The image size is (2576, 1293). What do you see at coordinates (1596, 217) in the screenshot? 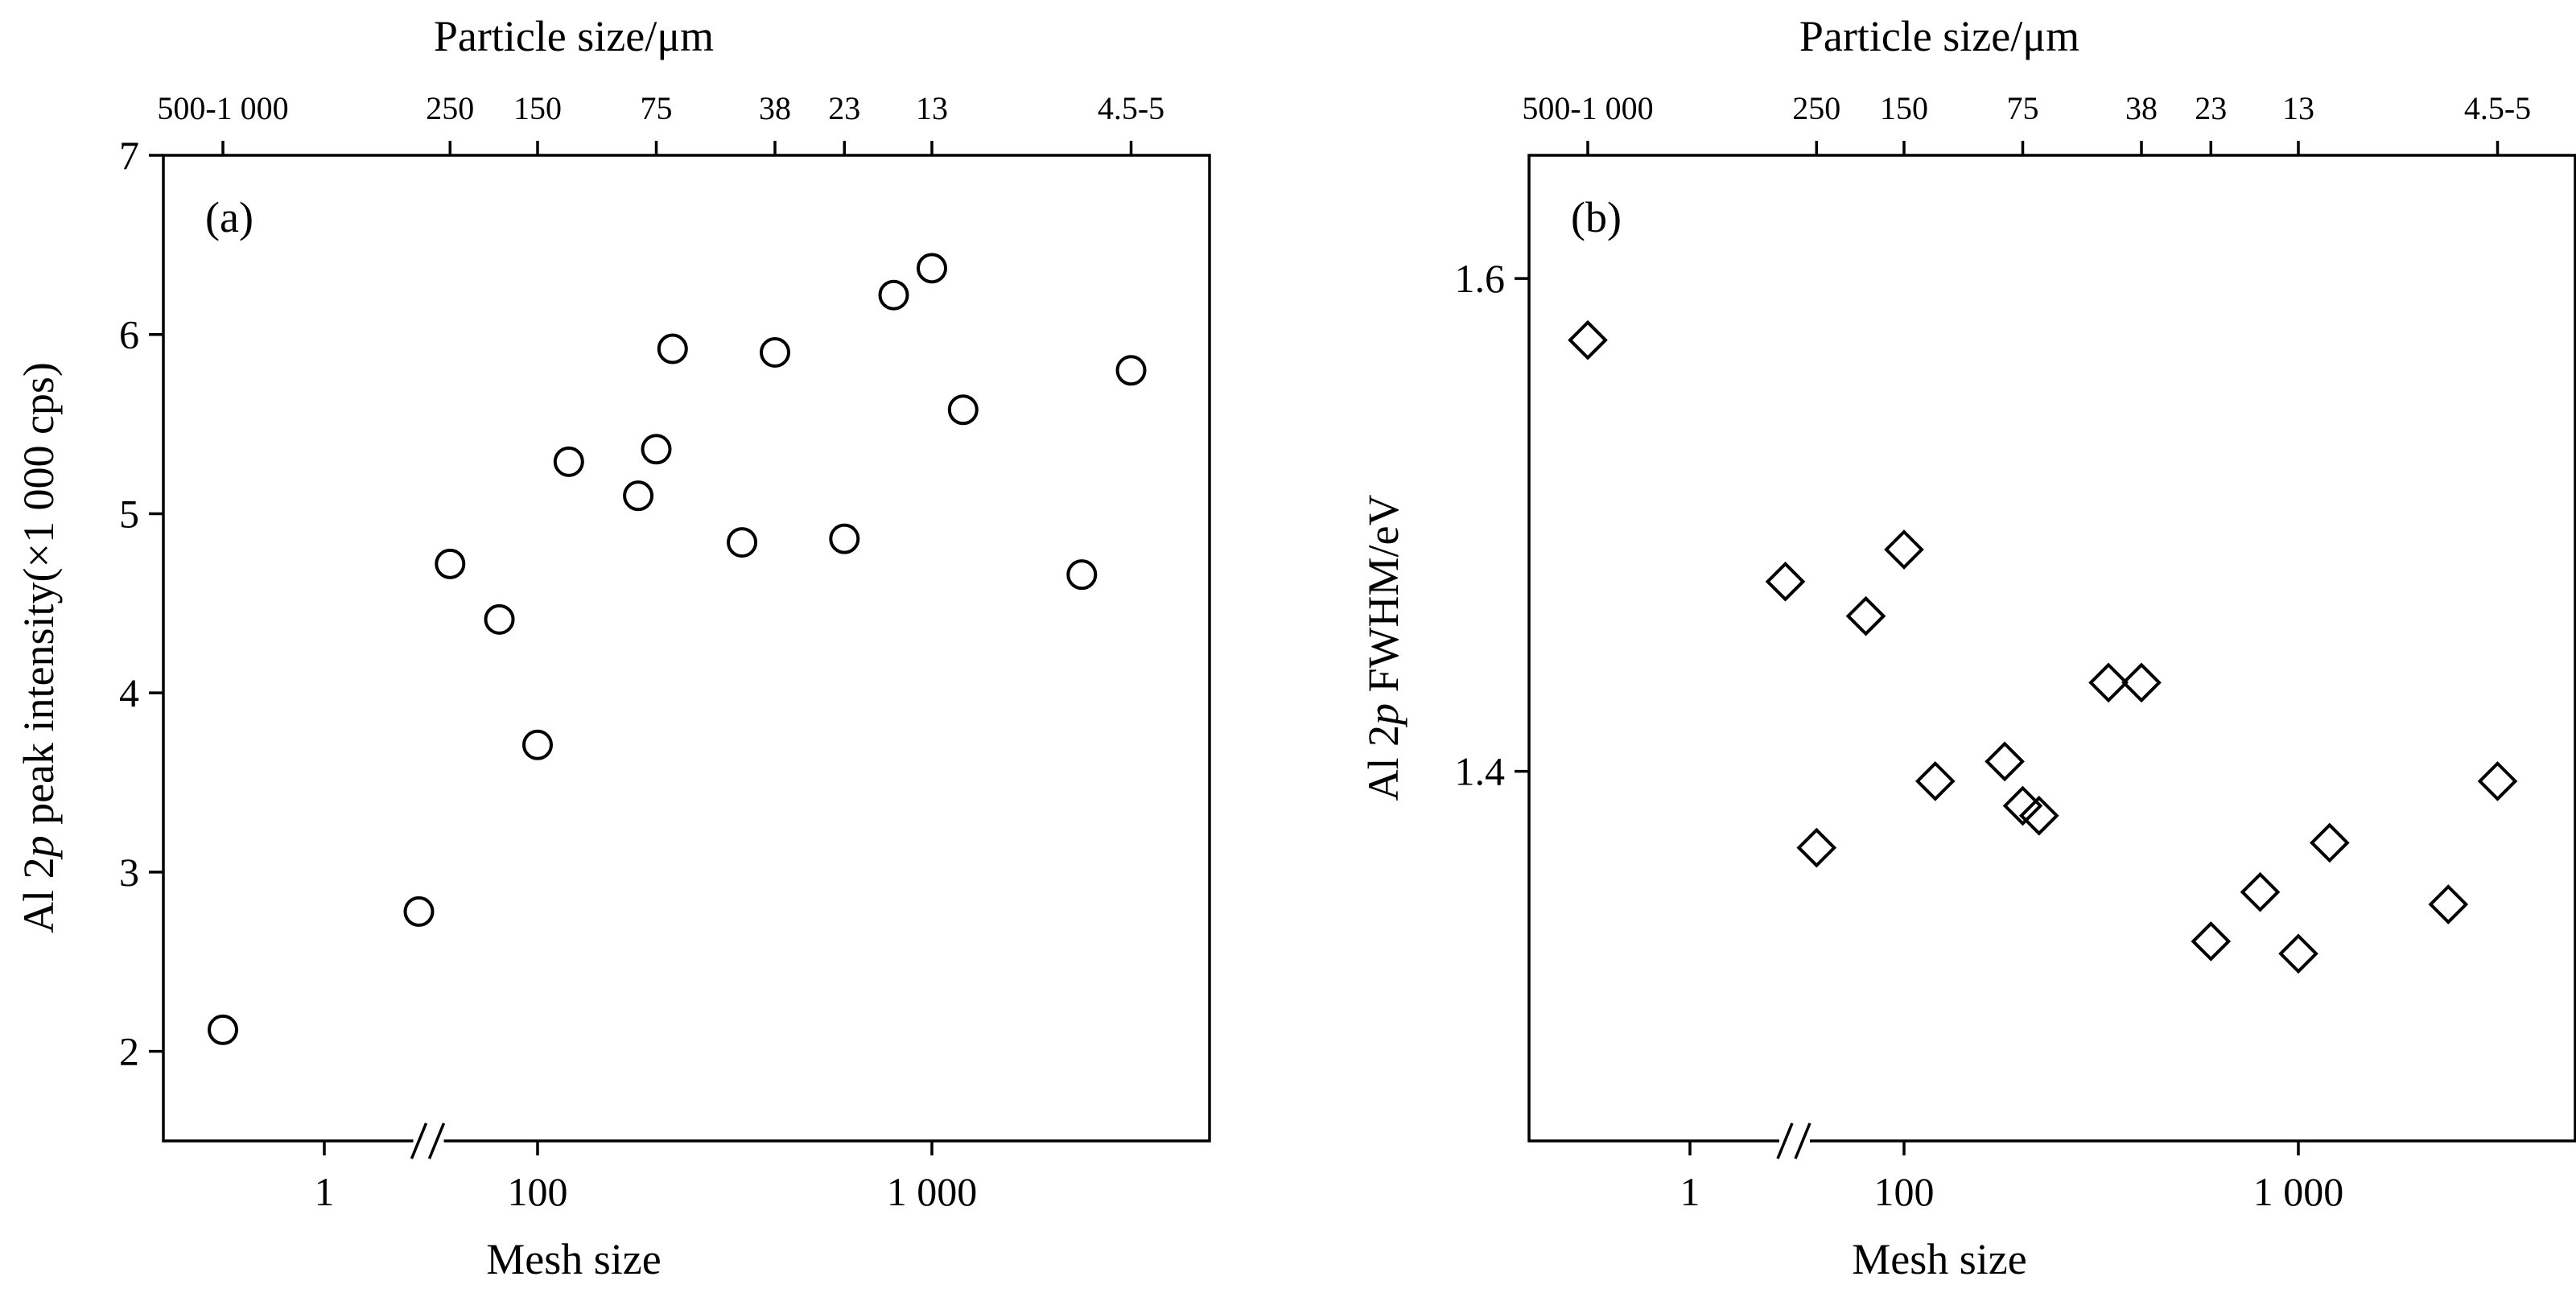
I see `panel-label: (b)` at bounding box center [1596, 217].